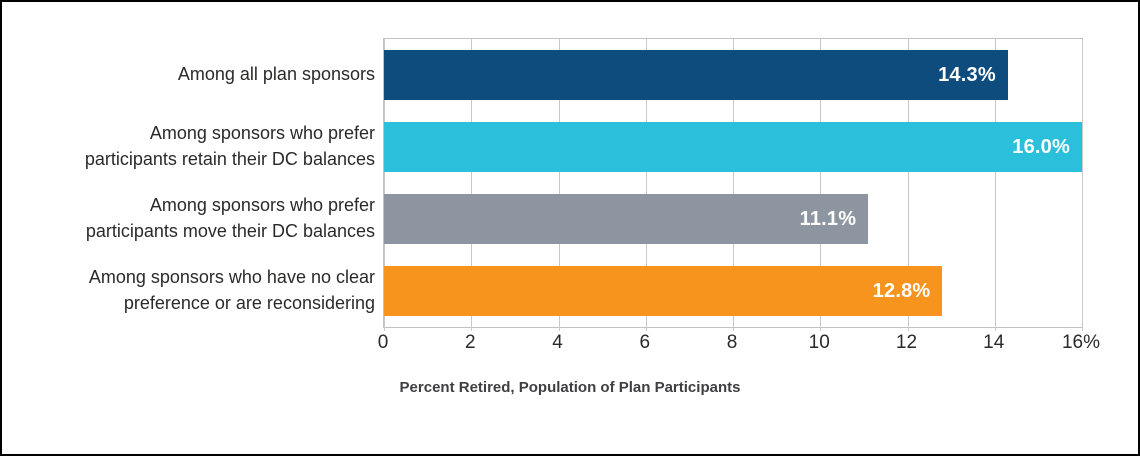 This screenshot has height=456, width=1140. I want to click on bar: 14.3%, so click(696, 75).